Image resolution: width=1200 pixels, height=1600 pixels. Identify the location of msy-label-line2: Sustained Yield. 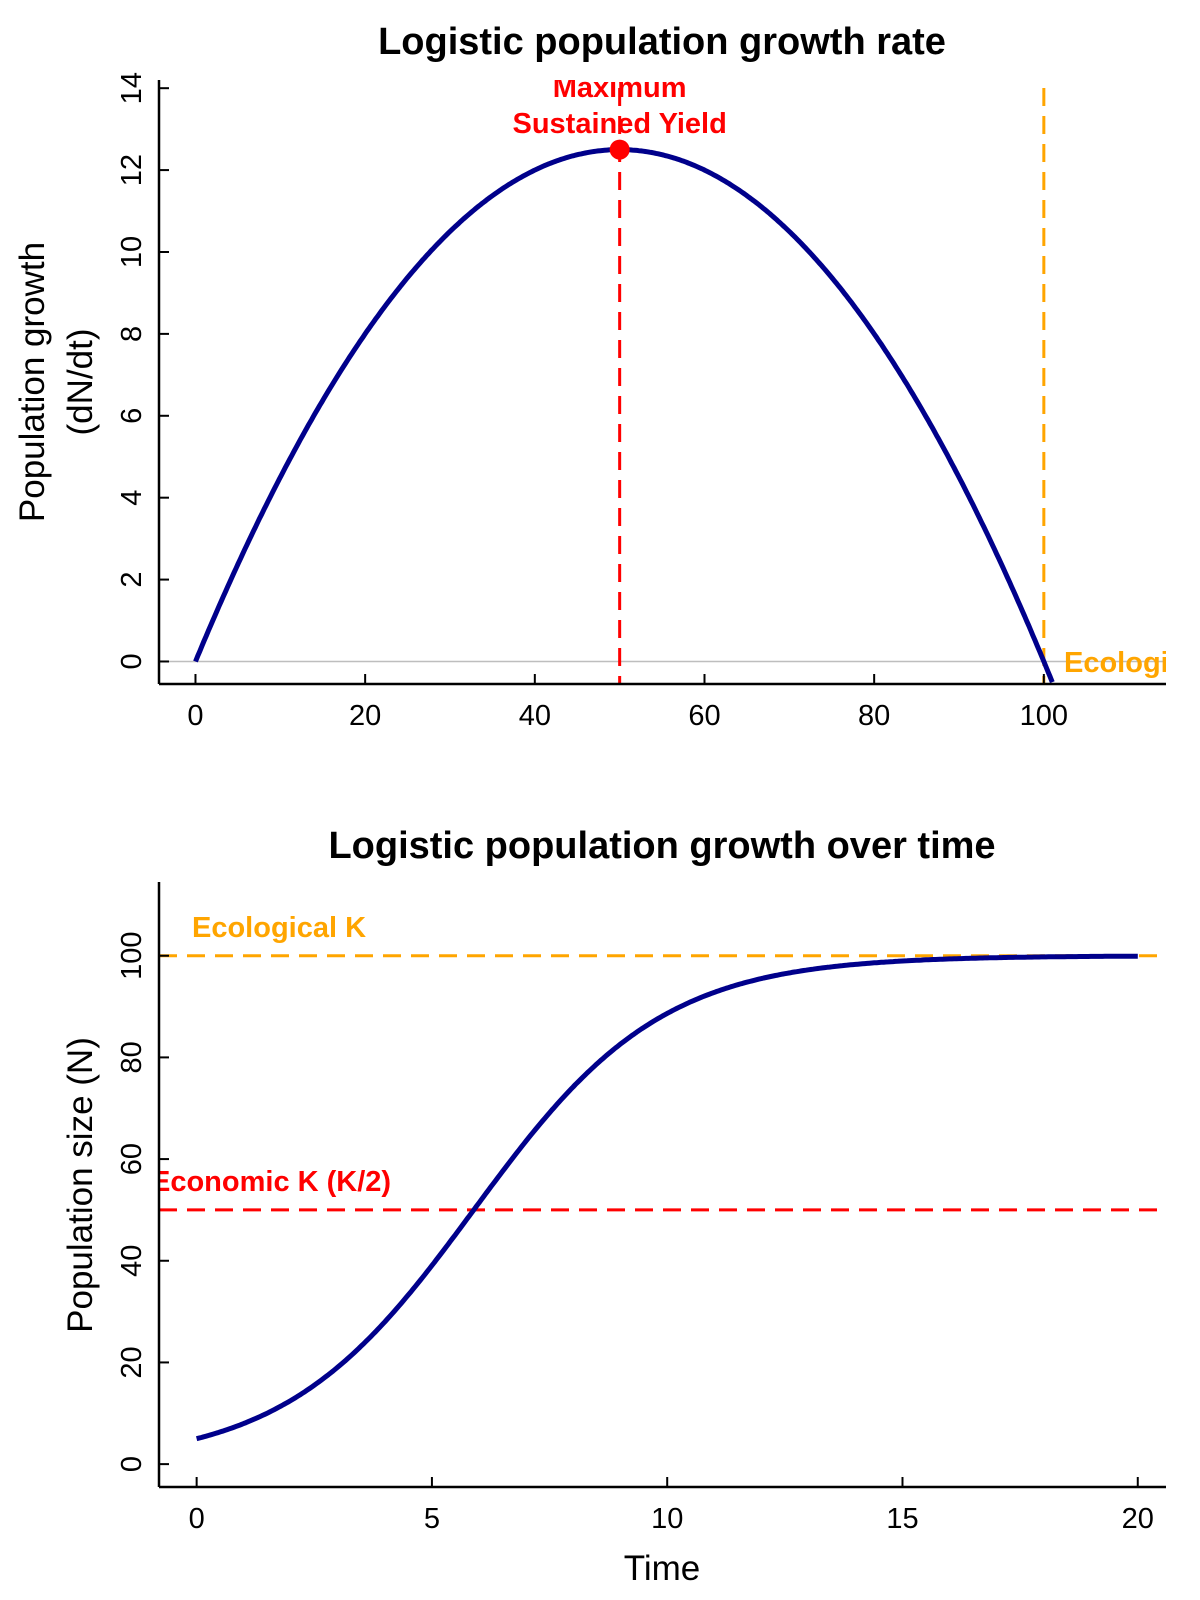
(619, 124).